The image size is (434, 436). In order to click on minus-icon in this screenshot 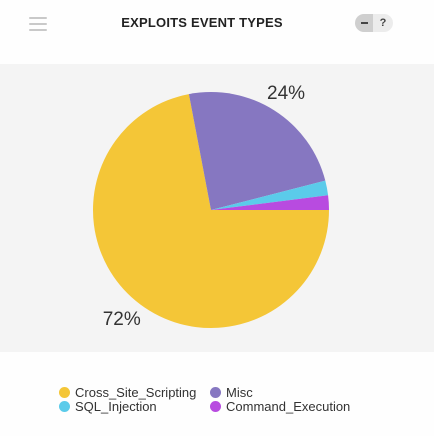, I will do `click(364, 23)`.